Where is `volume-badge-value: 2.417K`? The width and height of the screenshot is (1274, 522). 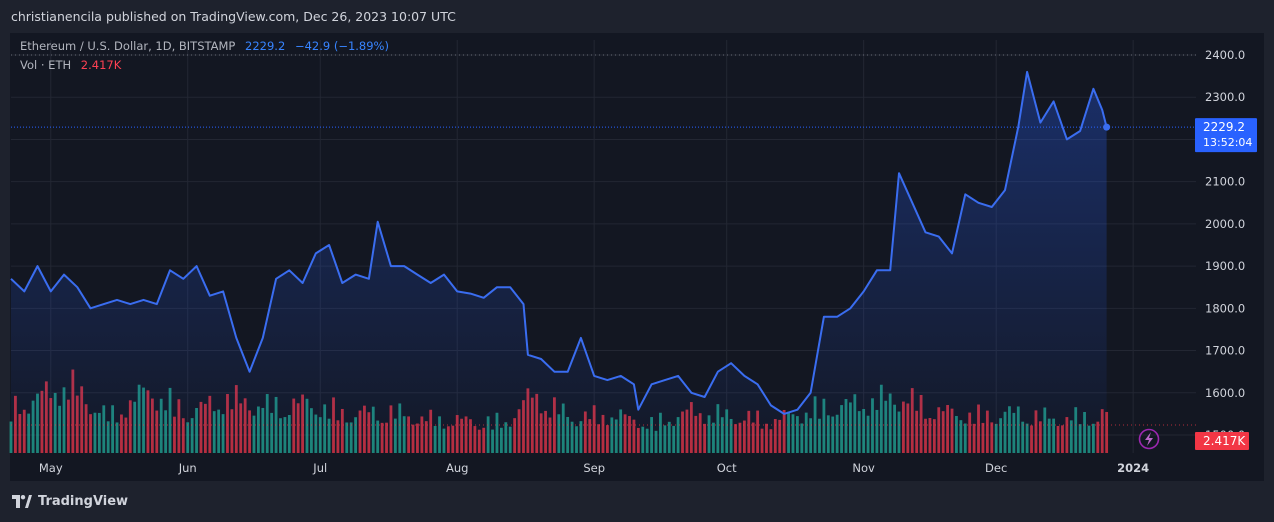
volume-badge-value: 2.417K is located at coordinates (1224, 441).